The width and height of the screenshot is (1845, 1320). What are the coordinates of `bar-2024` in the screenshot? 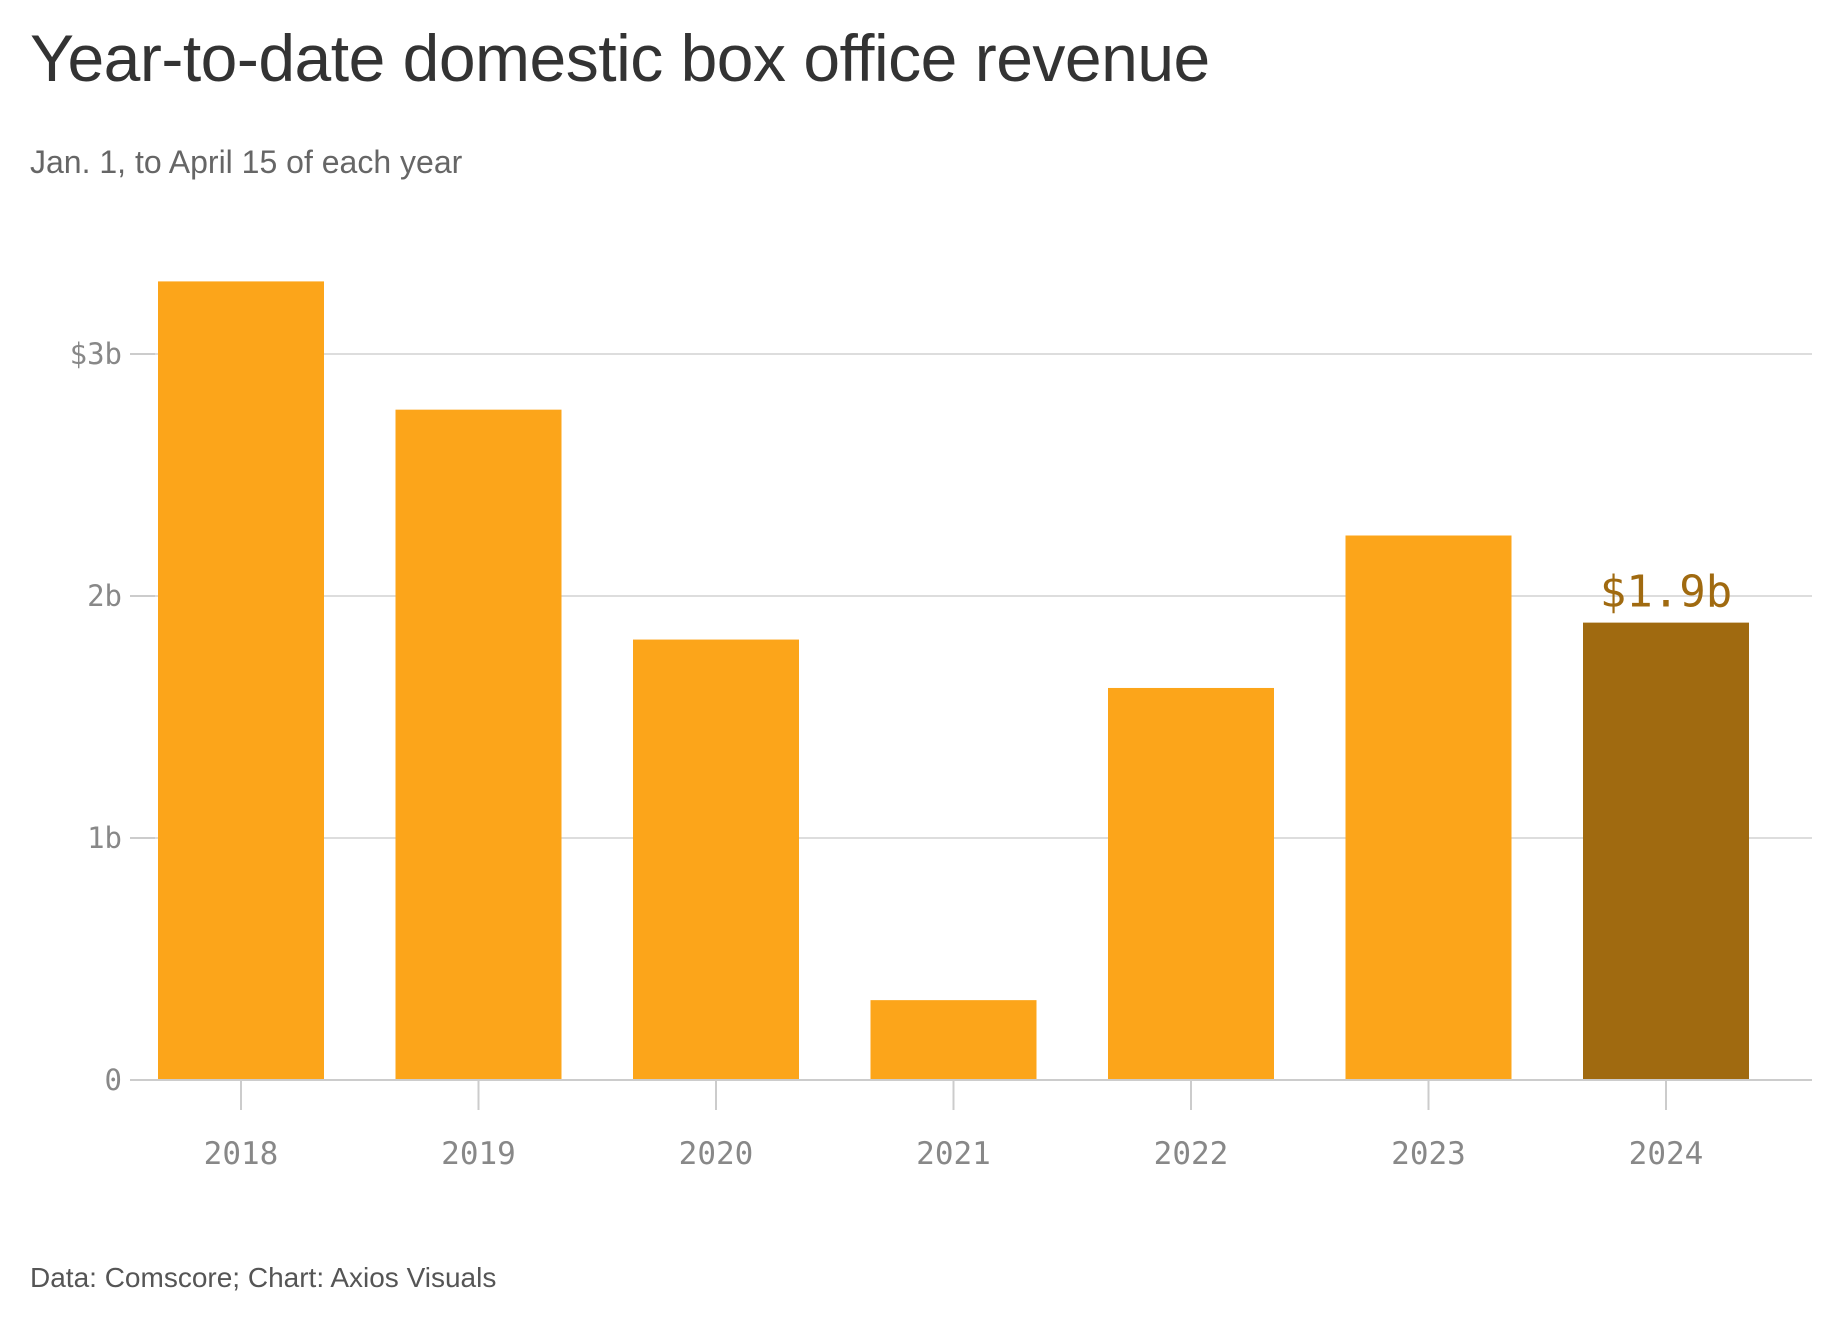 It's located at (1666, 851).